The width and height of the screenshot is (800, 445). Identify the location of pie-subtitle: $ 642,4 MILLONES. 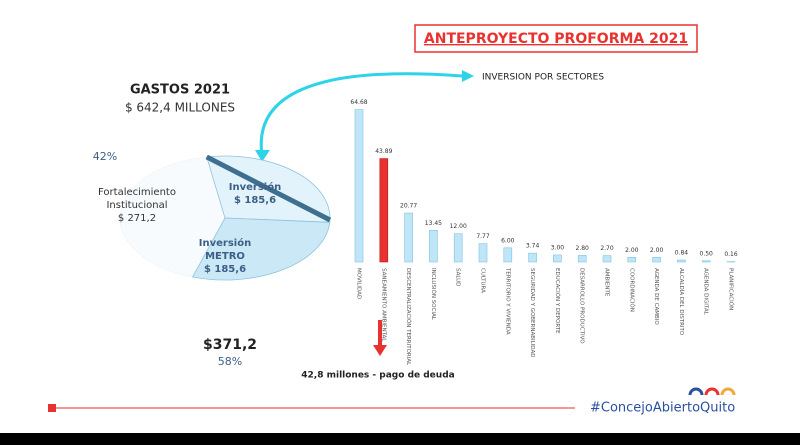
(180, 108).